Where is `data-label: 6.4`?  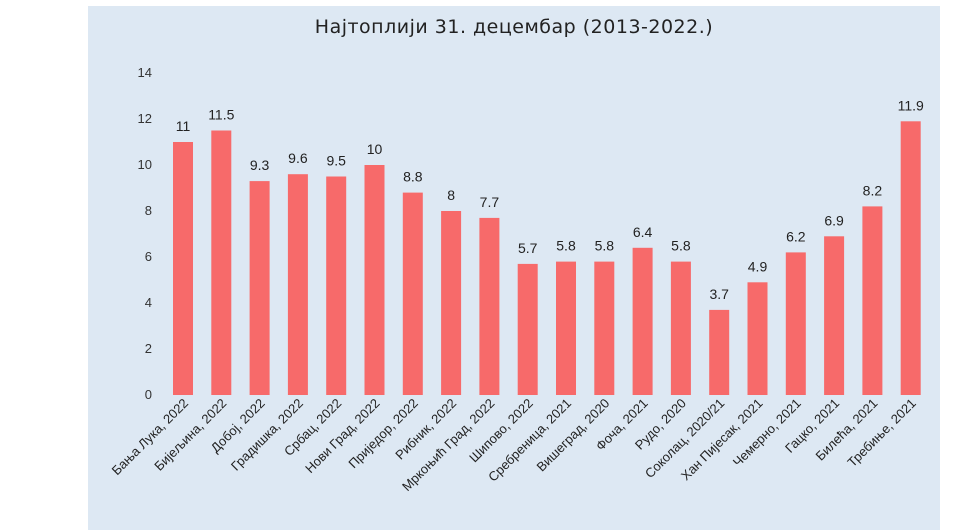 data-label: 6.4 is located at coordinates (643, 232).